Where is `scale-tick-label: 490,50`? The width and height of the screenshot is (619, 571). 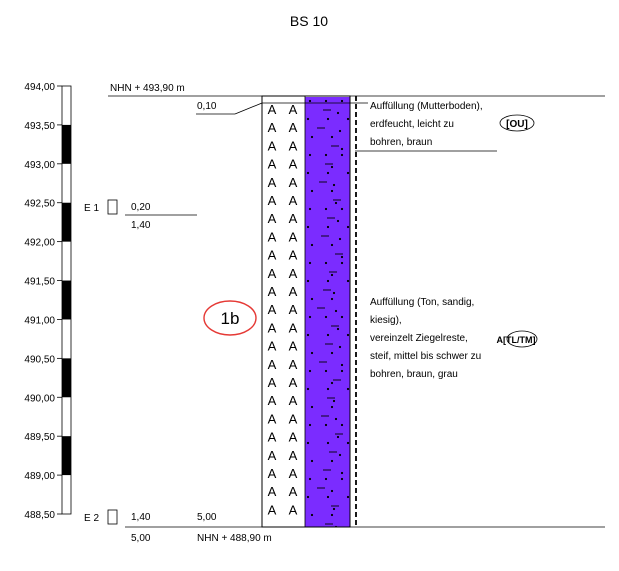 scale-tick-label: 490,50 is located at coordinates (39, 359).